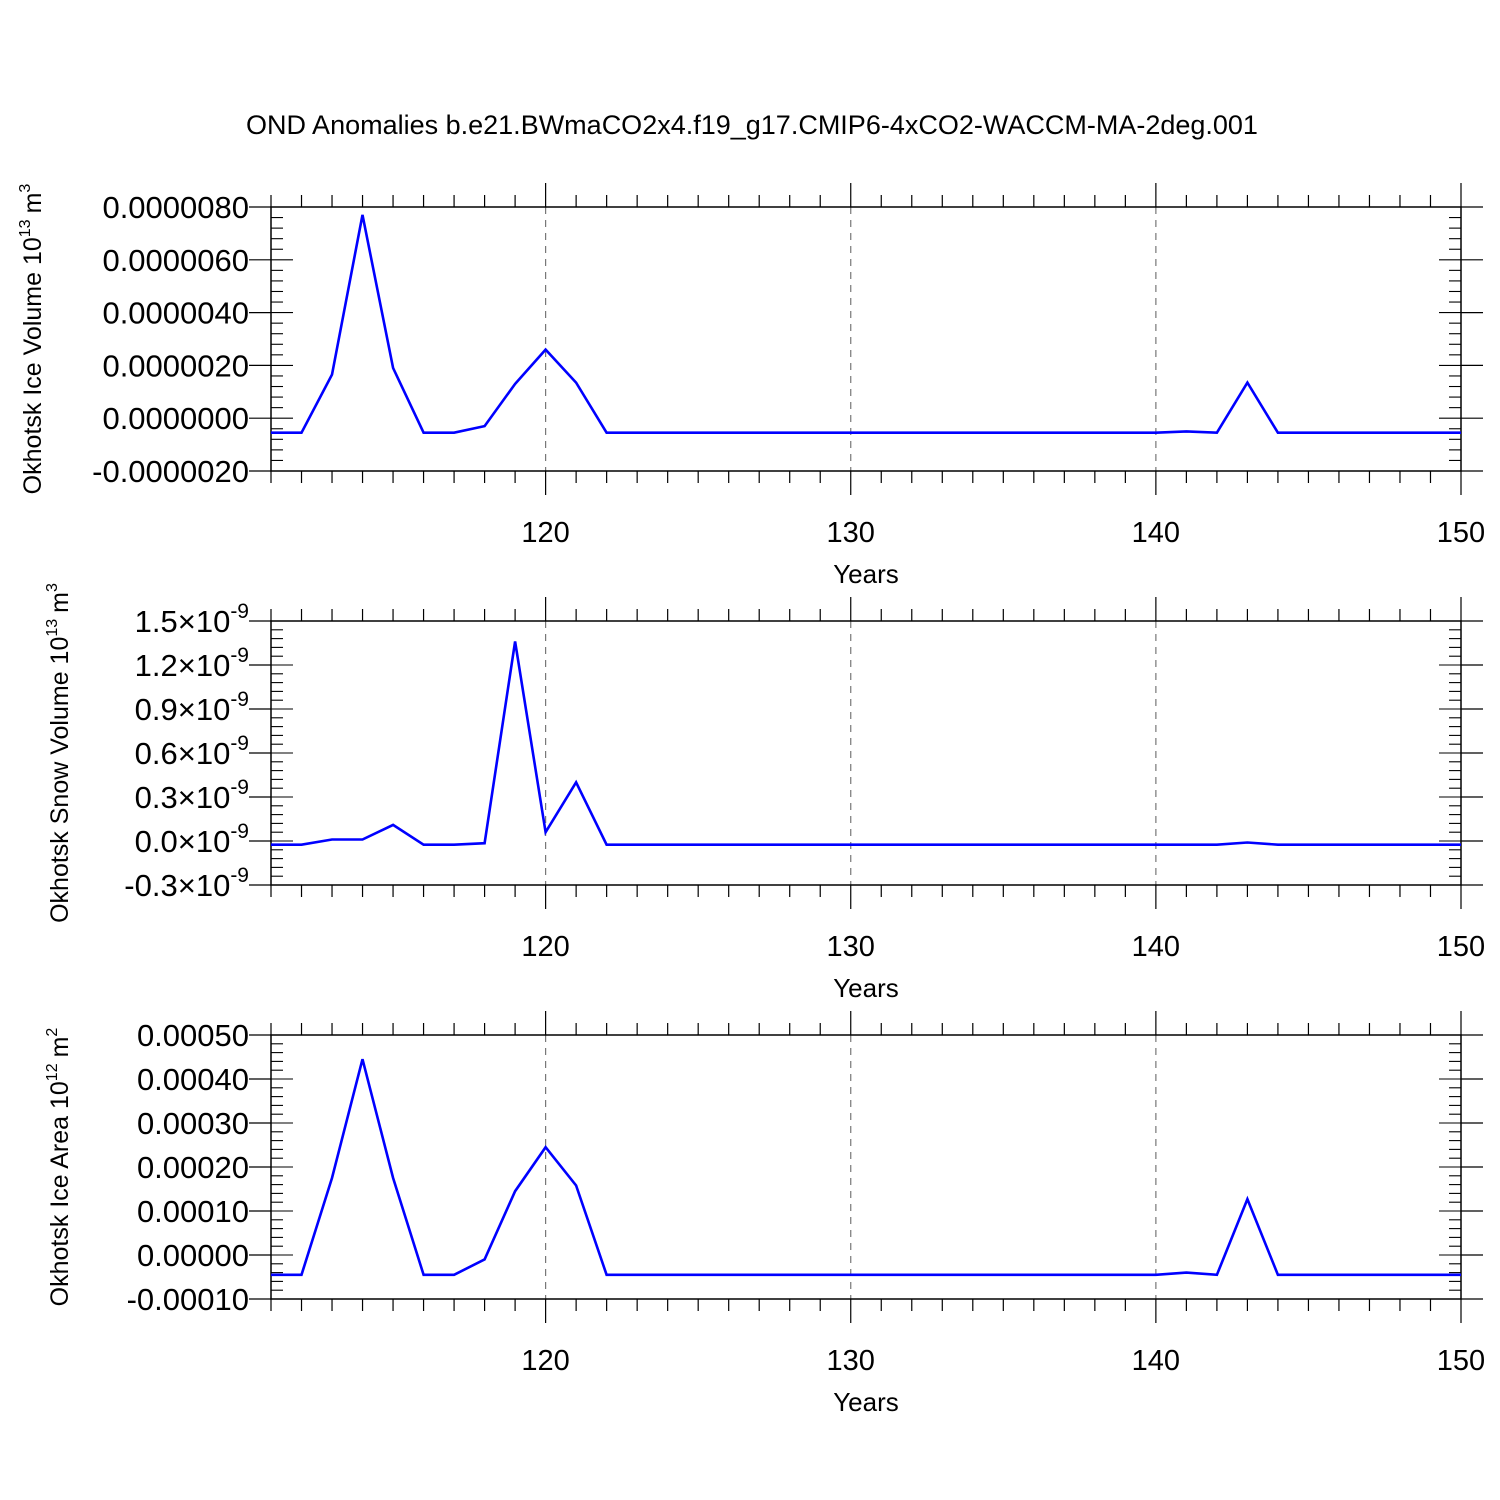  I want to click on y-tick-label: 0.9×10⁻⁹, so click(192, 707).